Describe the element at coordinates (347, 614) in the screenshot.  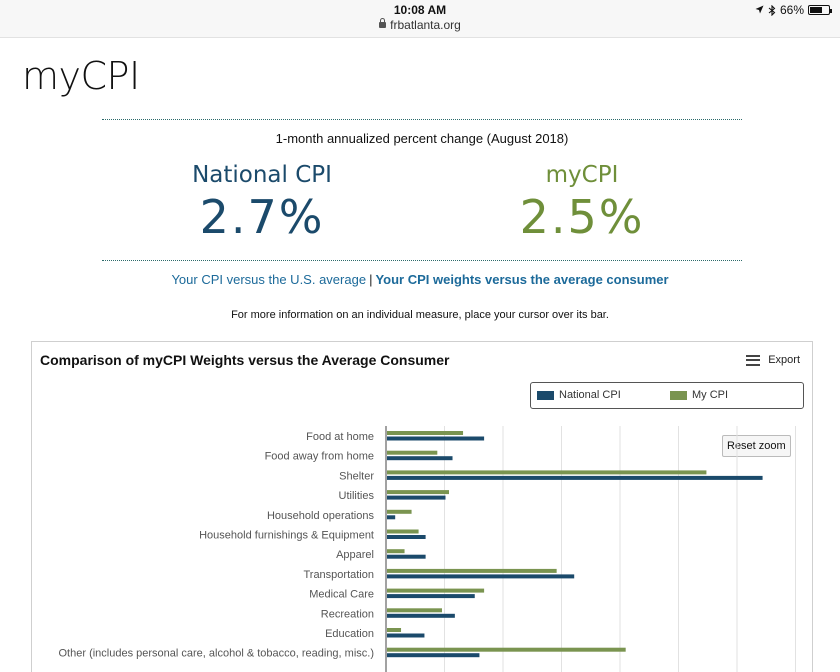
I see `category-label: Recreation` at that location.